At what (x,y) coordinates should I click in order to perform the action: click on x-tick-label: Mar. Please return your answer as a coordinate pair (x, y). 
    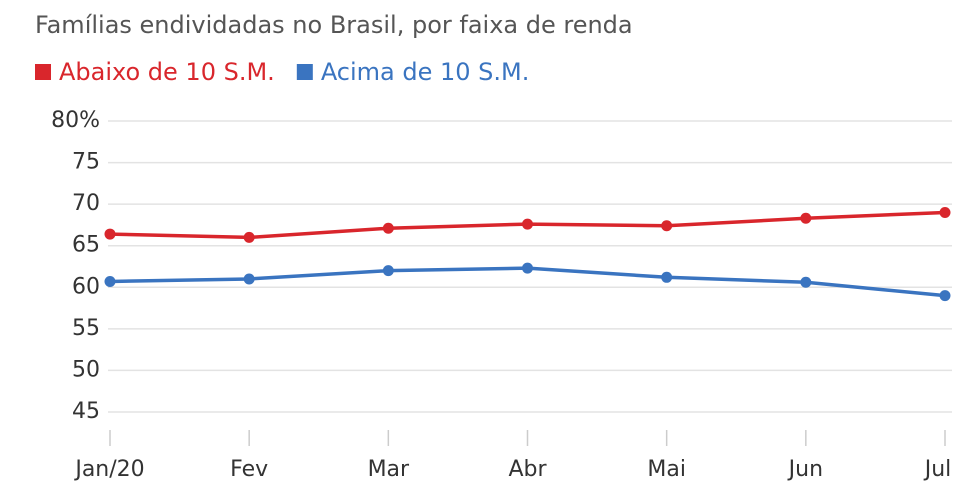
    Looking at the image, I should click on (389, 469).